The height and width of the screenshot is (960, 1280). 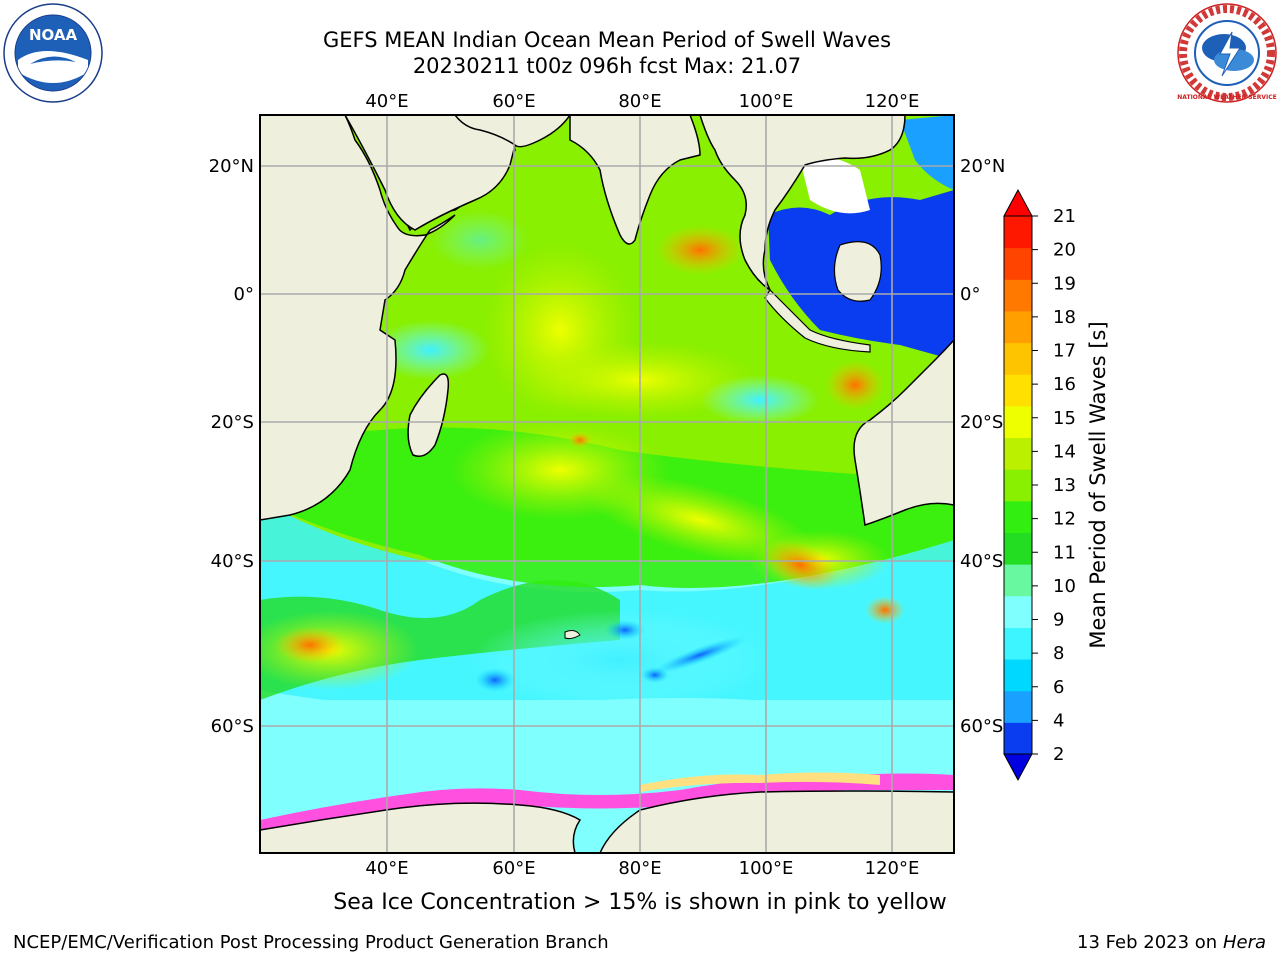 What do you see at coordinates (981, 726) in the screenshot?
I see `right-lat-label: 60°S` at bounding box center [981, 726].